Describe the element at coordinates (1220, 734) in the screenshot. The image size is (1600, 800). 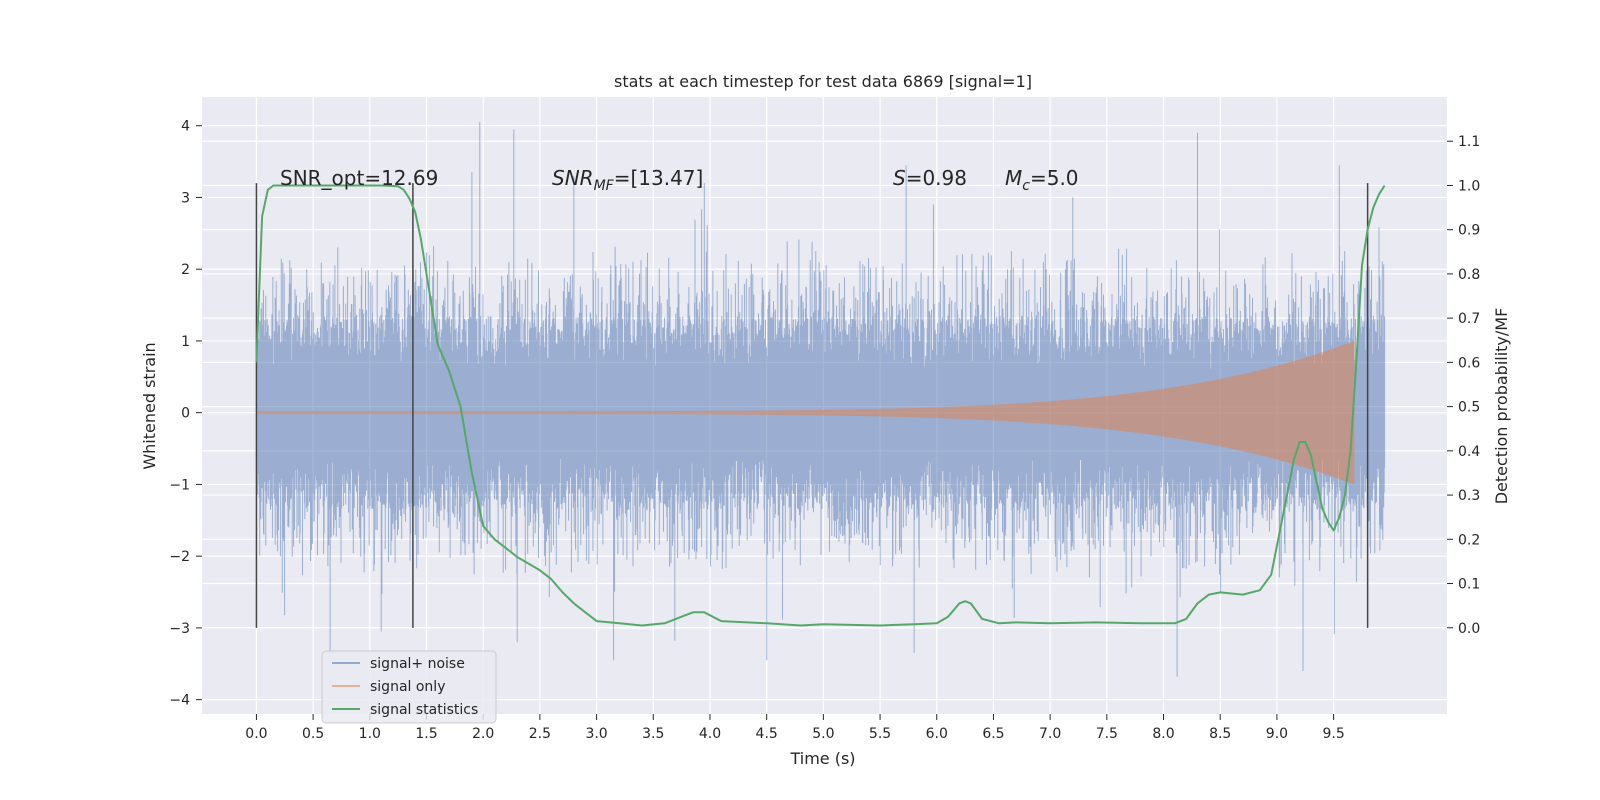
I see `x-tick-label: 8.5` at that location.